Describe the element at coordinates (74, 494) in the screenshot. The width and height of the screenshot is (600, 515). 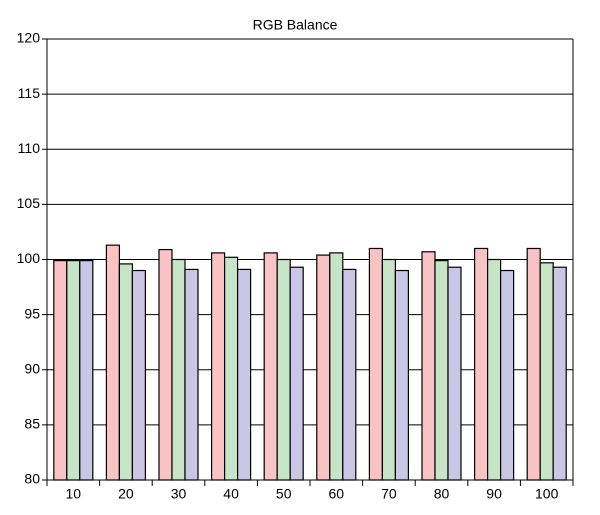
I see `x-tick-label: 10` at that location.